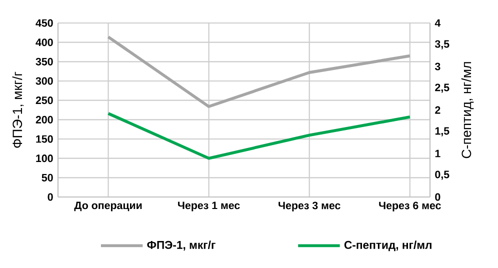  What do you see at coordinates (209, 207) in the screenshot?
I see `x-tick-label: Через 1 мес` at bounding box center [209, 207].